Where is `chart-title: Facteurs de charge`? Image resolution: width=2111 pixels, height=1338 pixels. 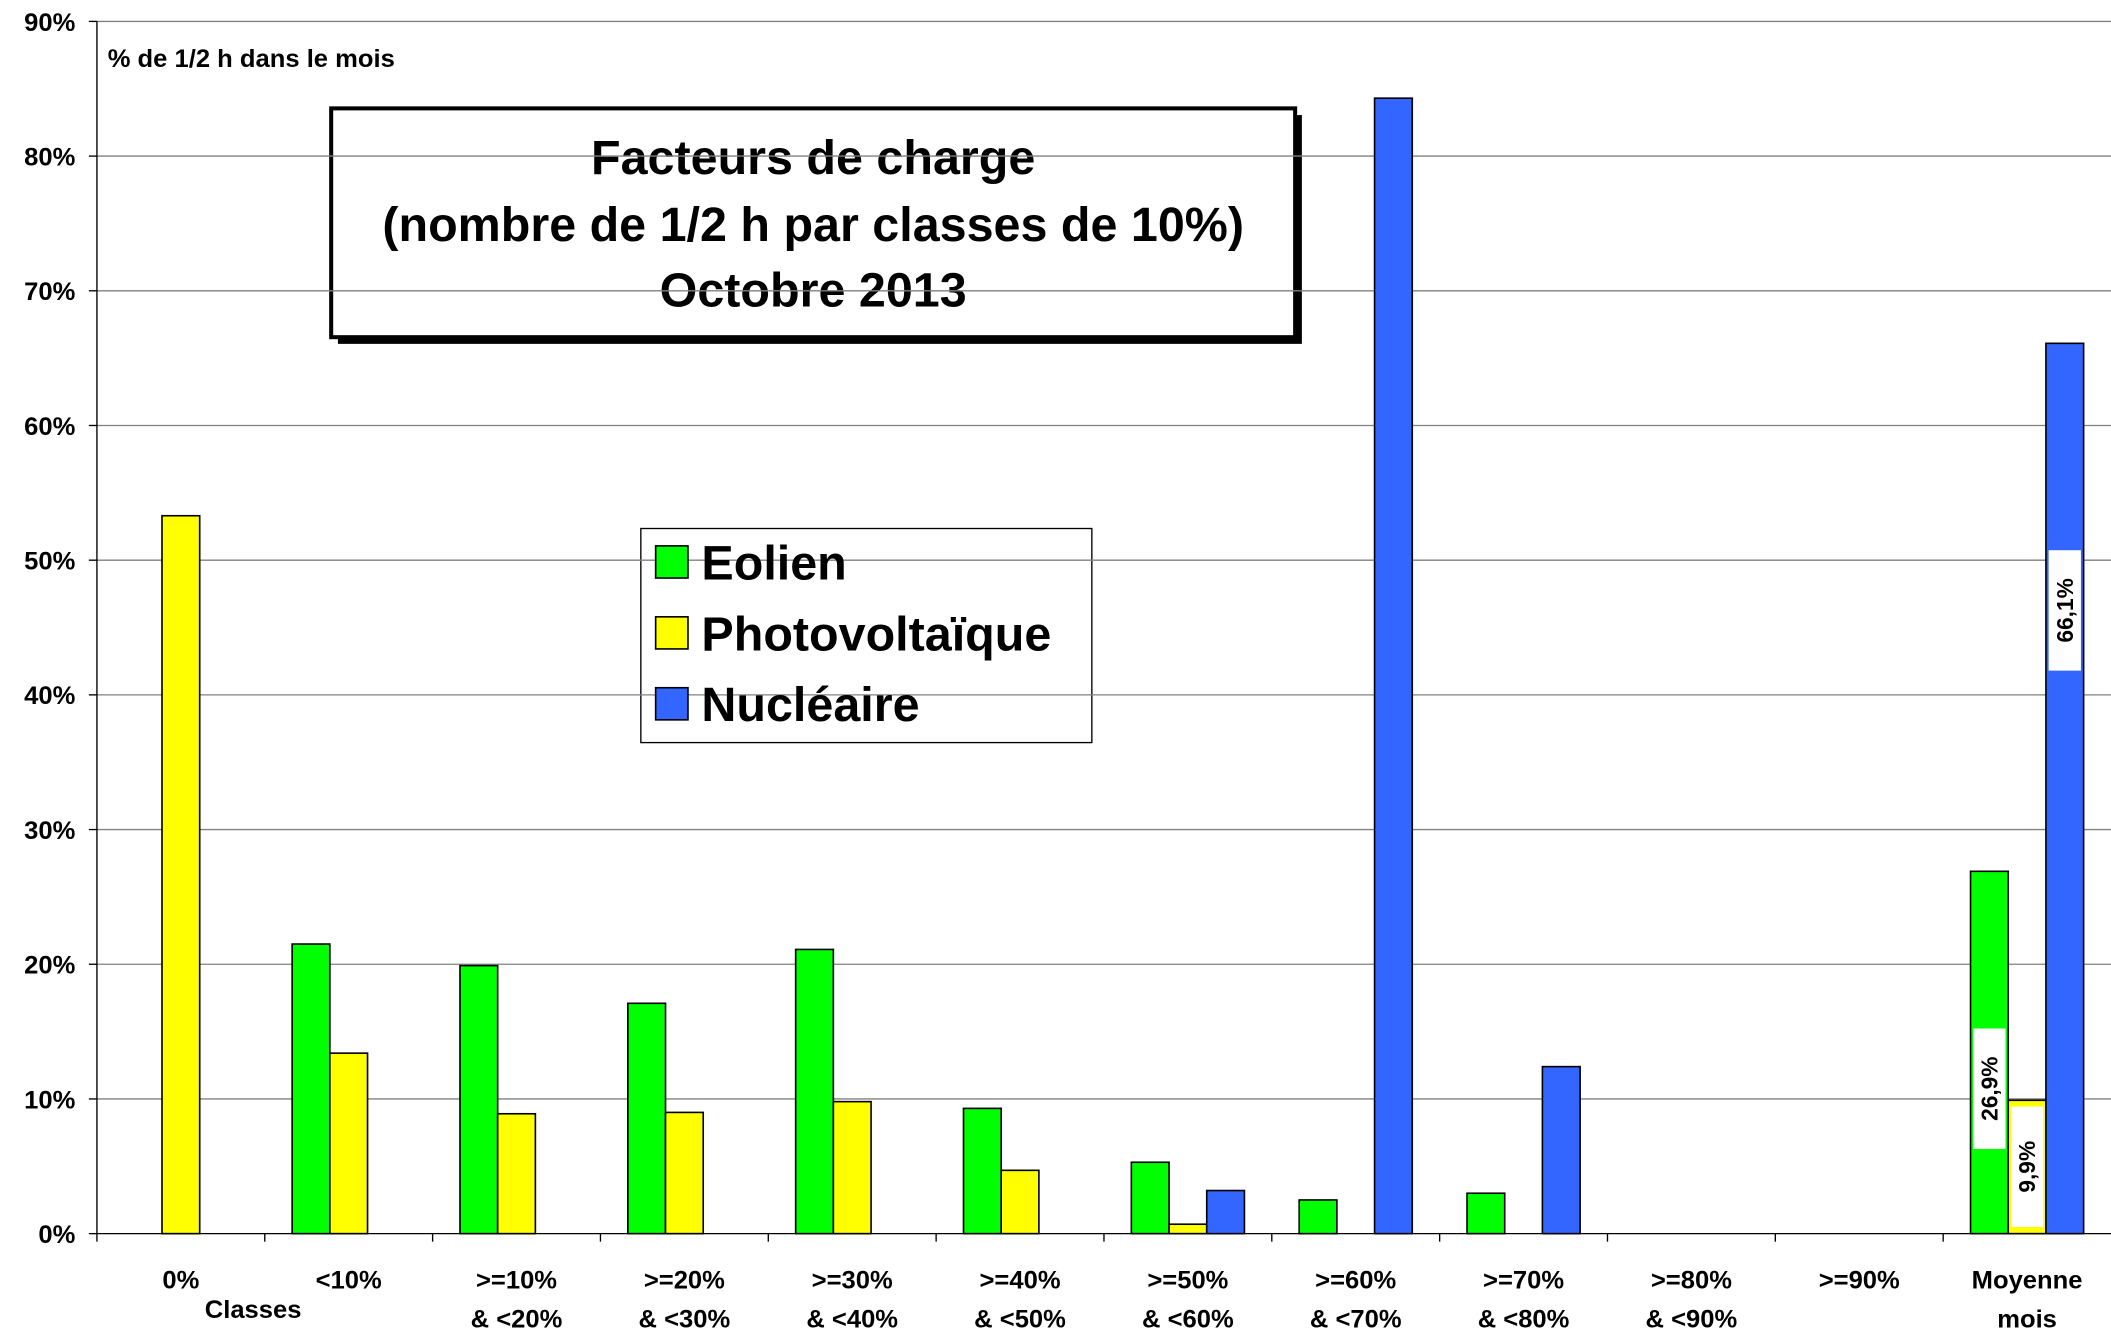
chart-title: Facteurs de charge is located at coordinates (813, 158).